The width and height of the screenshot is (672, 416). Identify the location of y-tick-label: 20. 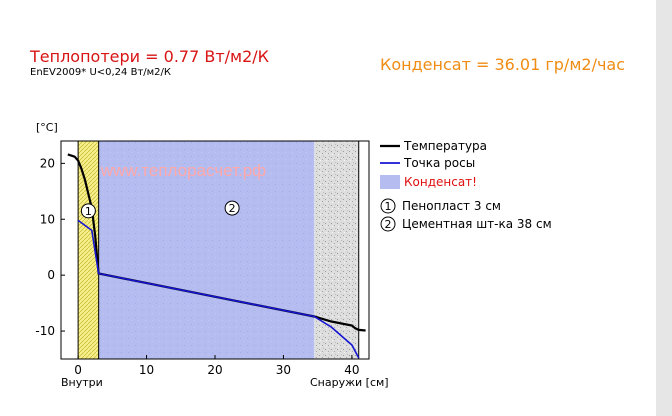
(47, 163).